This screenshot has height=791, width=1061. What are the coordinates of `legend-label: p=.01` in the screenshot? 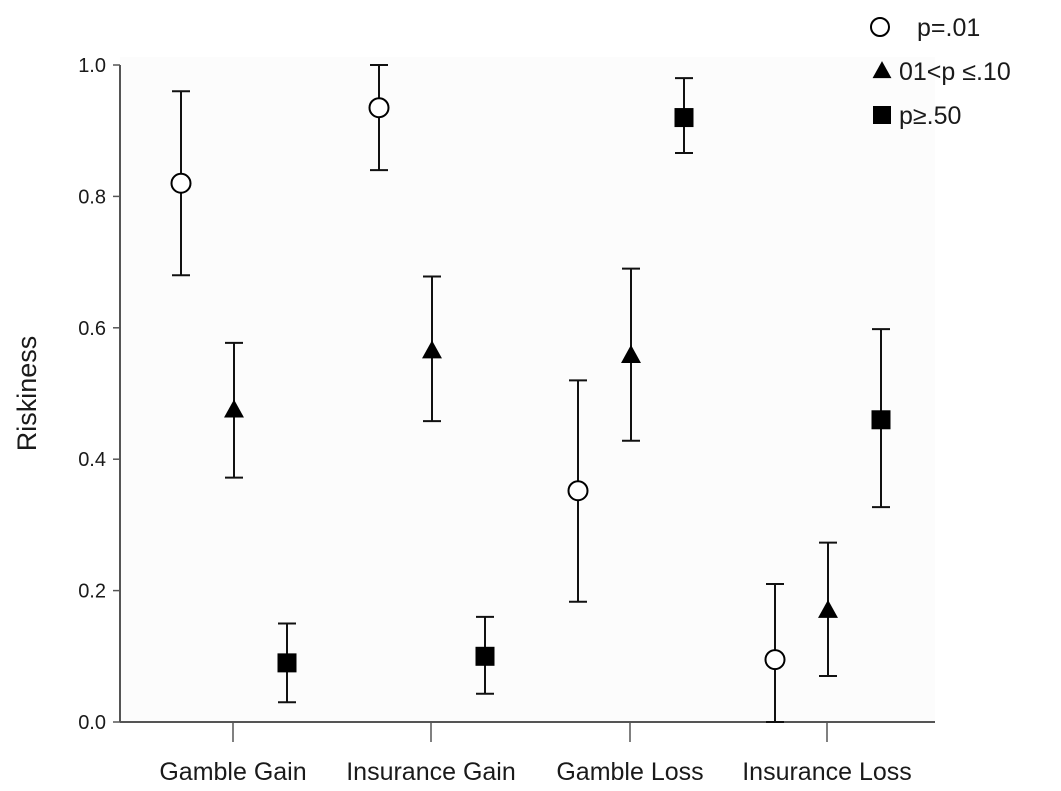 It's located at (948, 28).